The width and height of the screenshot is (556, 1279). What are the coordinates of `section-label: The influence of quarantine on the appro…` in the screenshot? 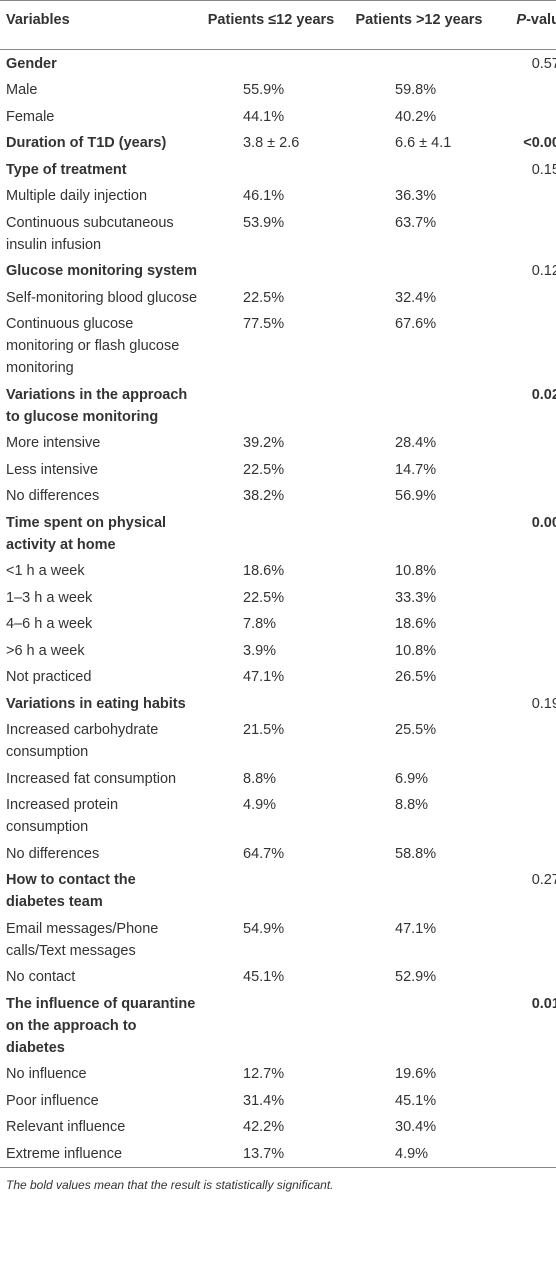 It's located at (101, 1025).